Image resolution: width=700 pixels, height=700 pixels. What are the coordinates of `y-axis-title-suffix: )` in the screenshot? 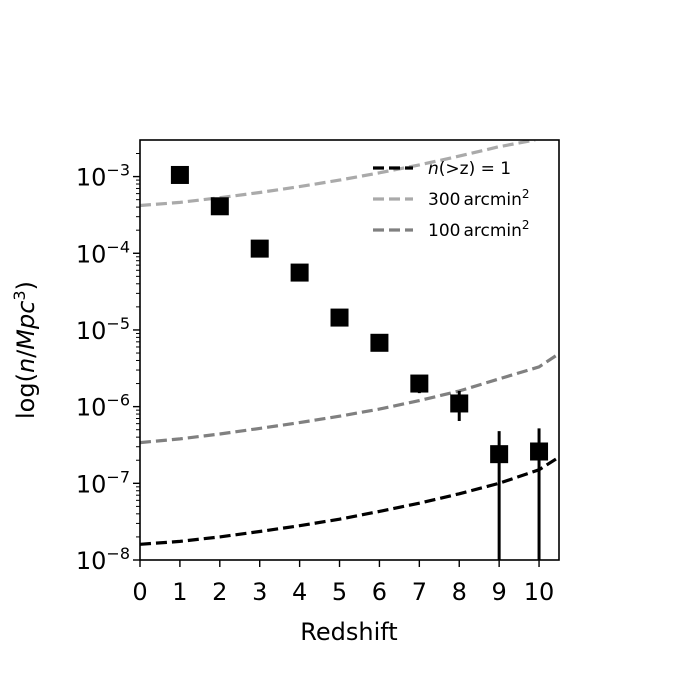 It's located at (26, 285).